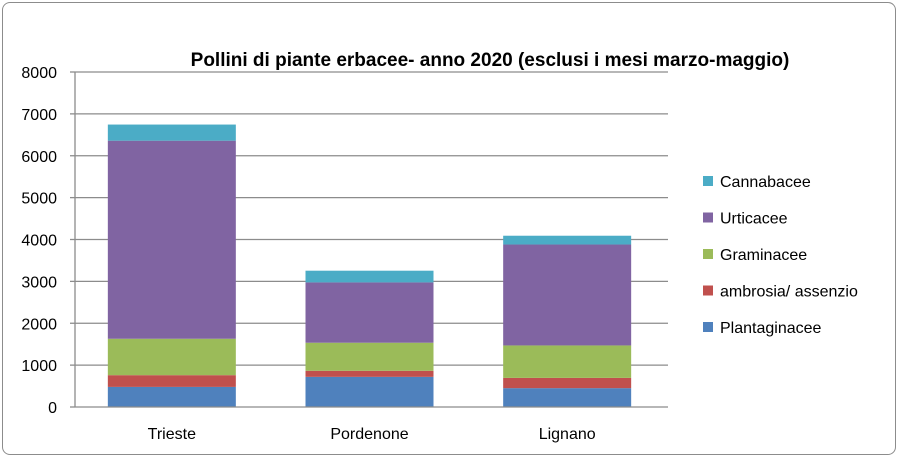  I want to click on bar-trieste-urticacee, so click(171, 239).